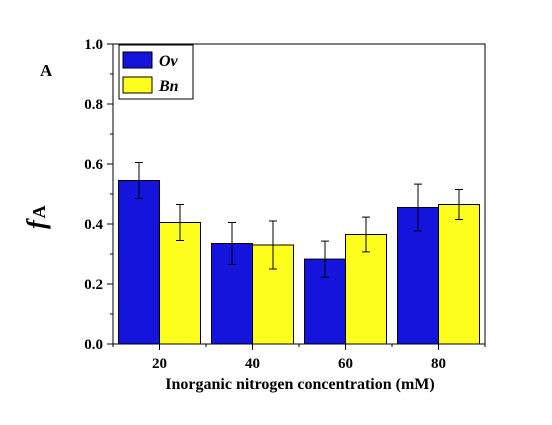 This screenshot has height=425, width=552. I want to click on legend-swatch-ov, so click(137, 60).